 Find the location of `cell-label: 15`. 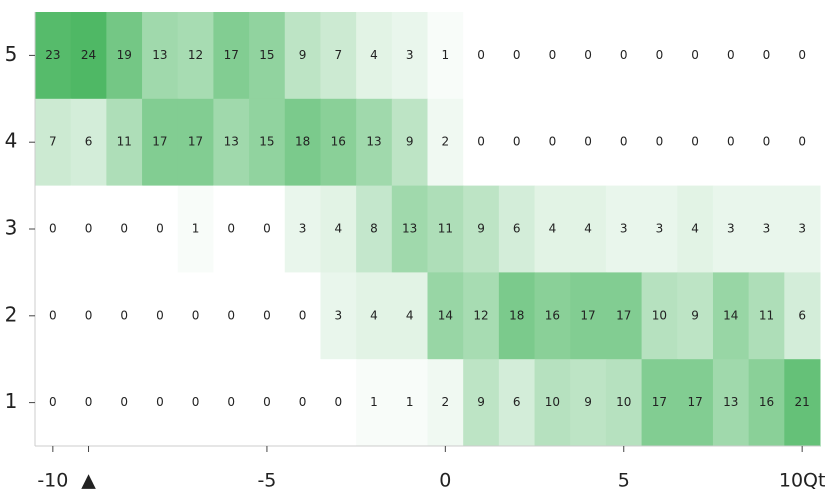

cell-label: 15 is located at coordinates (266, 142).